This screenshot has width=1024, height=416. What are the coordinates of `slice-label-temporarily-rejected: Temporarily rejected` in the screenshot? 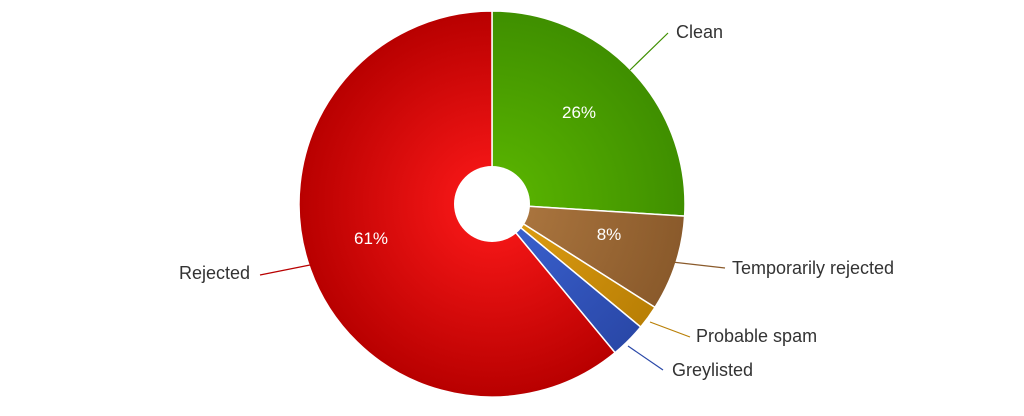 It's located at (813, 268).